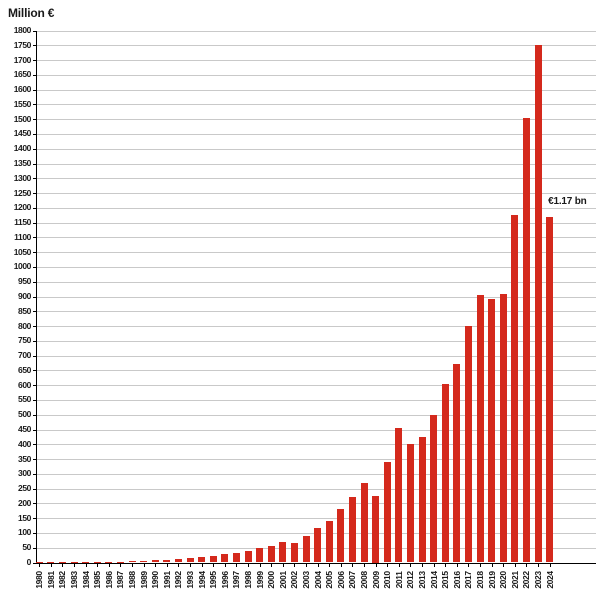 The width and height of the screenshot is (600, 595). Describe the element at coordinates (109, 562) in the screenshot. I see `bar-1986` at that location.